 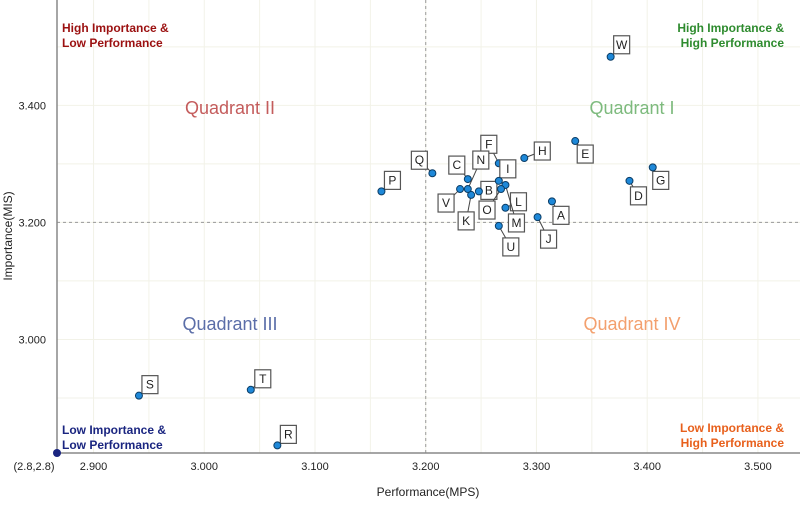 What do you see at coordinates (514, 202) in the screenshot?
I see `data-point-l: L` at bounding box center [514, 202].